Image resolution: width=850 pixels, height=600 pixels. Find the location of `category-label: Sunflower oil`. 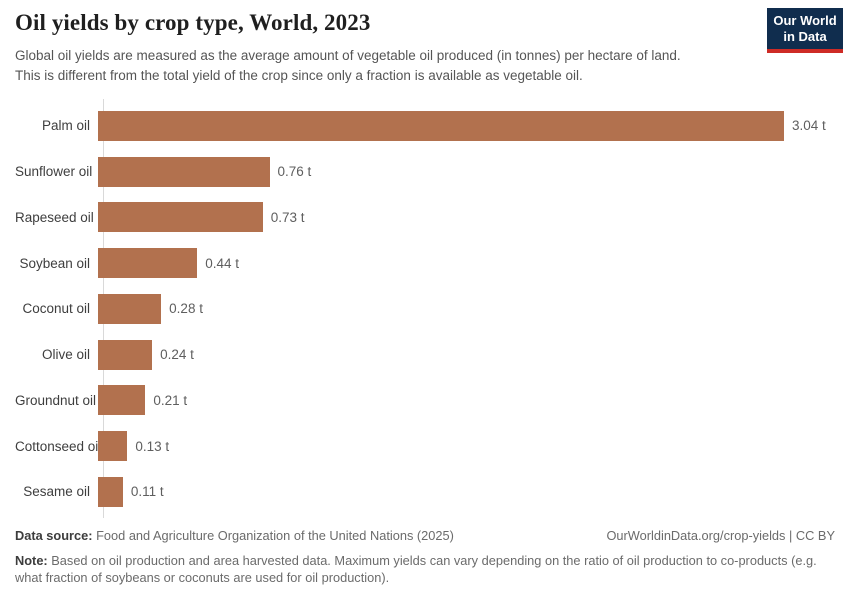

category-label: Sunflower oil is located at coordinates (54, 172).